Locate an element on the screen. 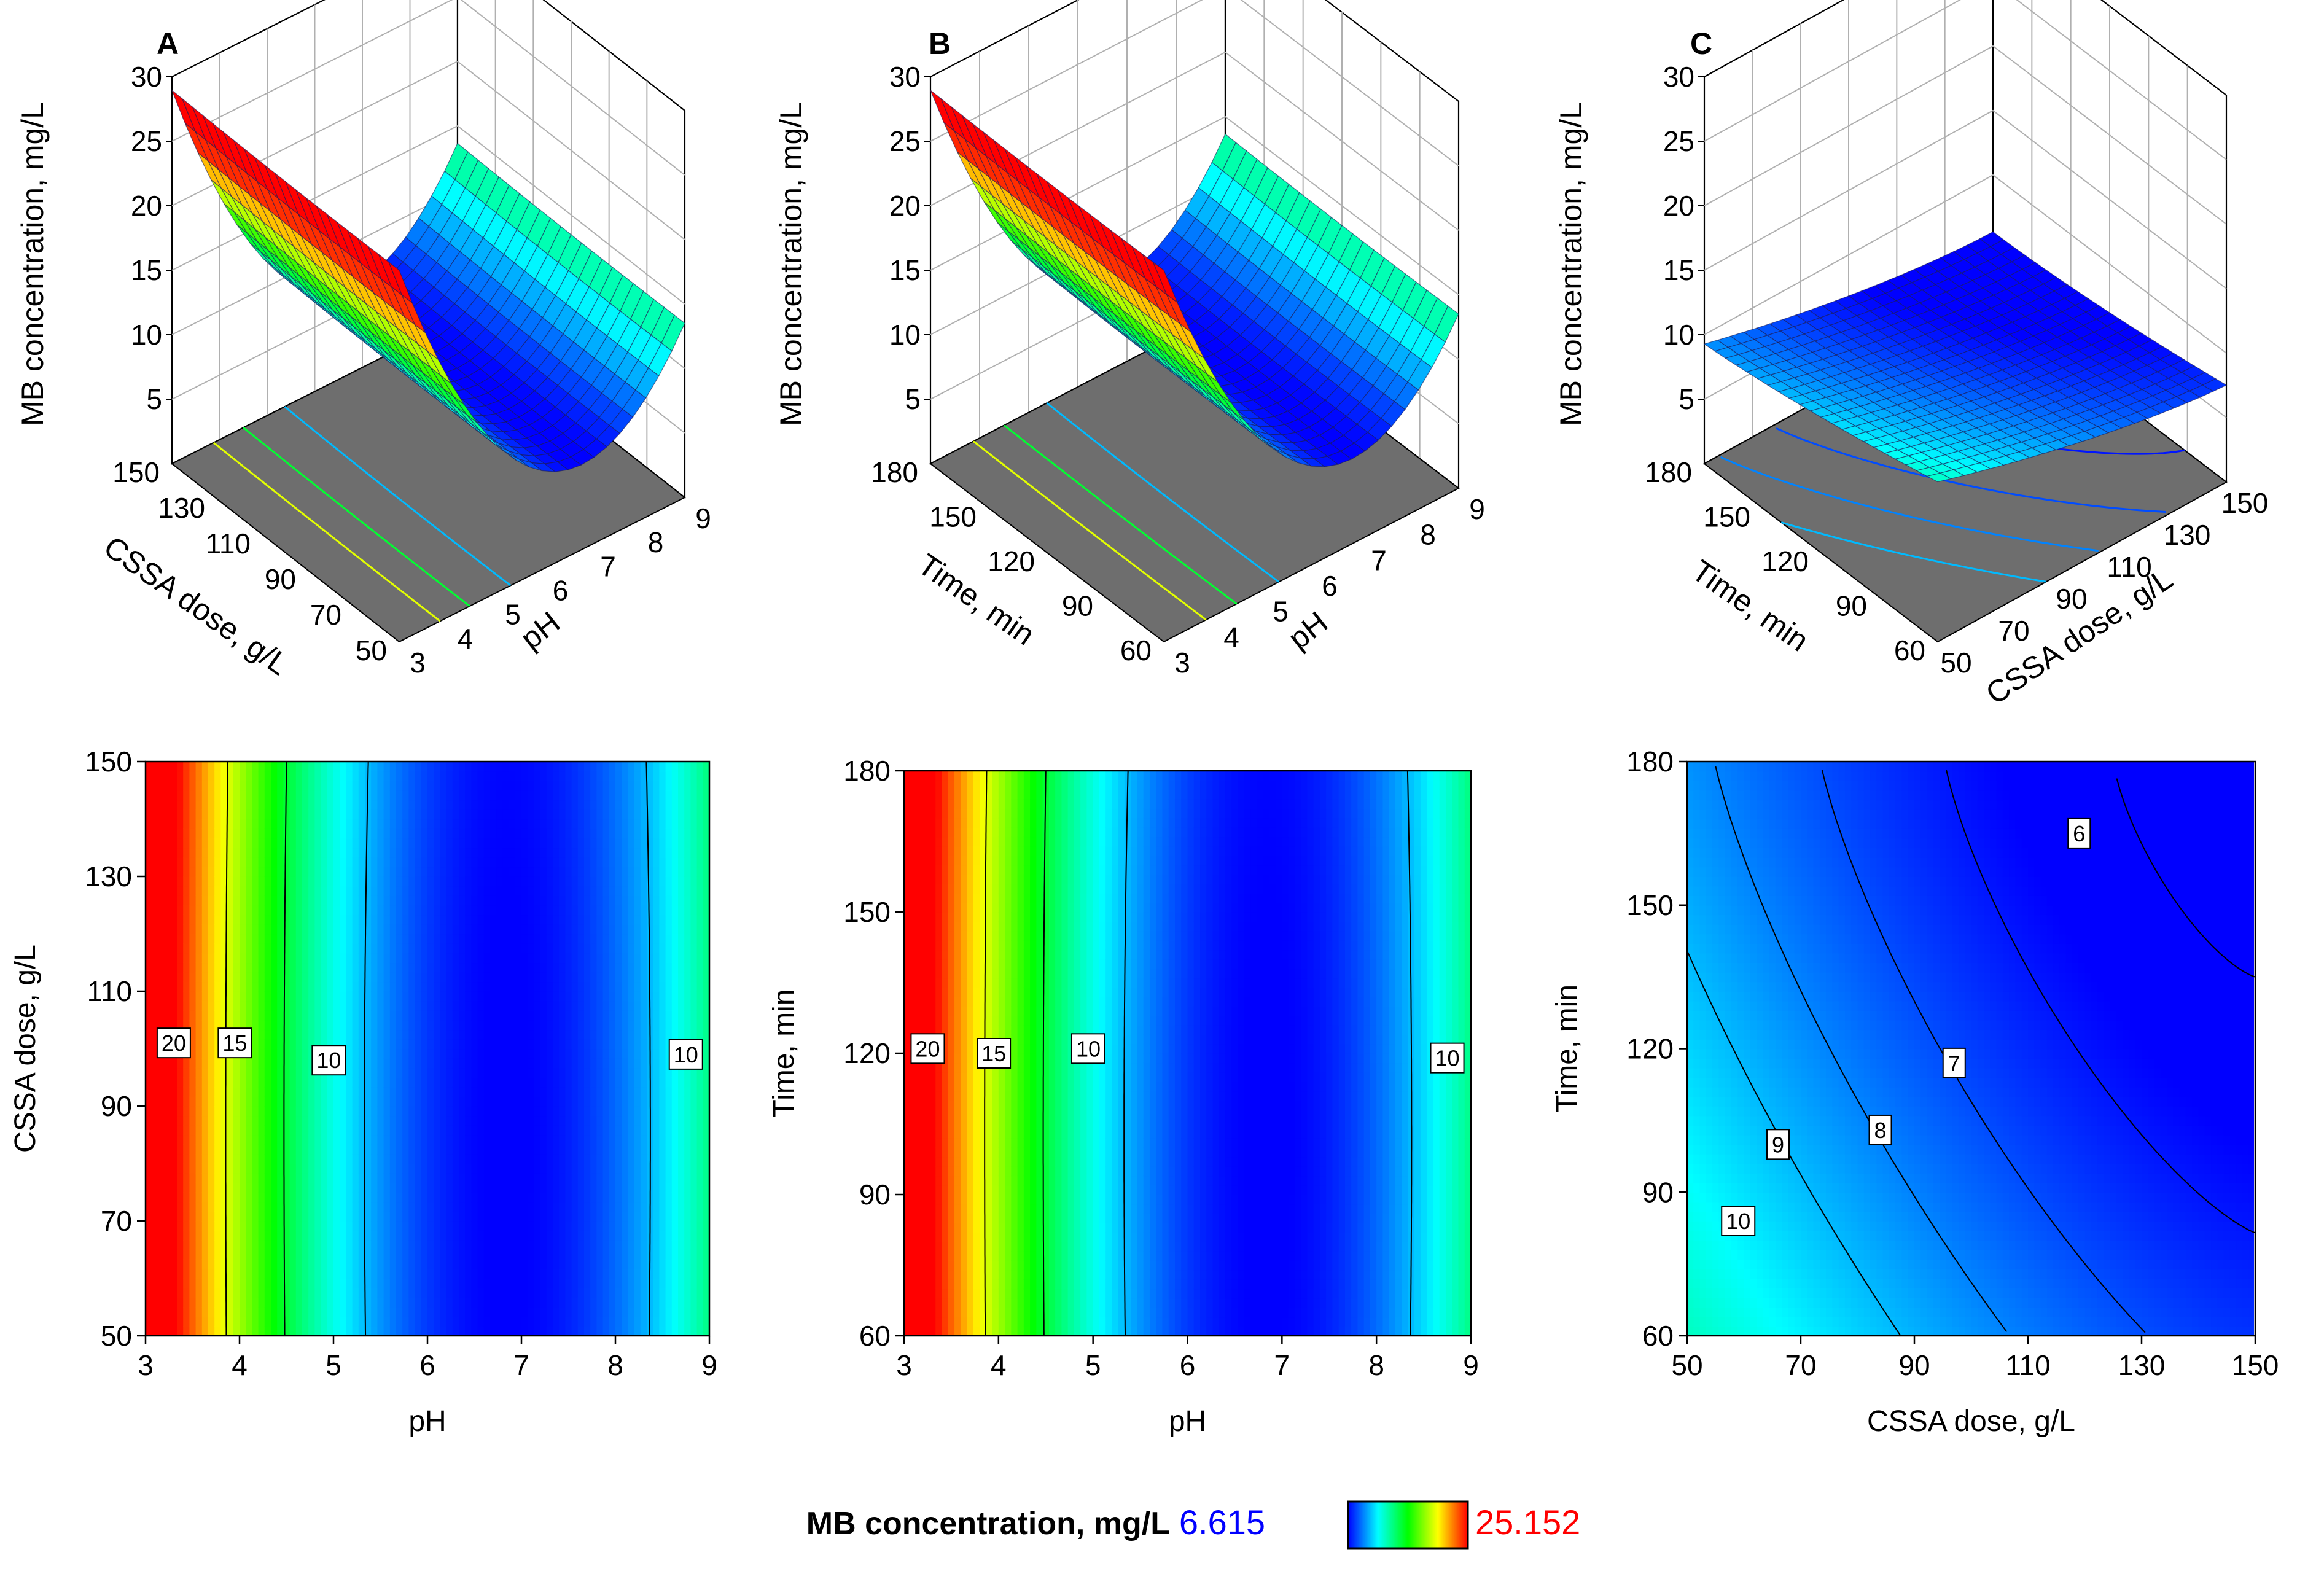  z-tick-label: 15 is located at coordinates (146, 270).